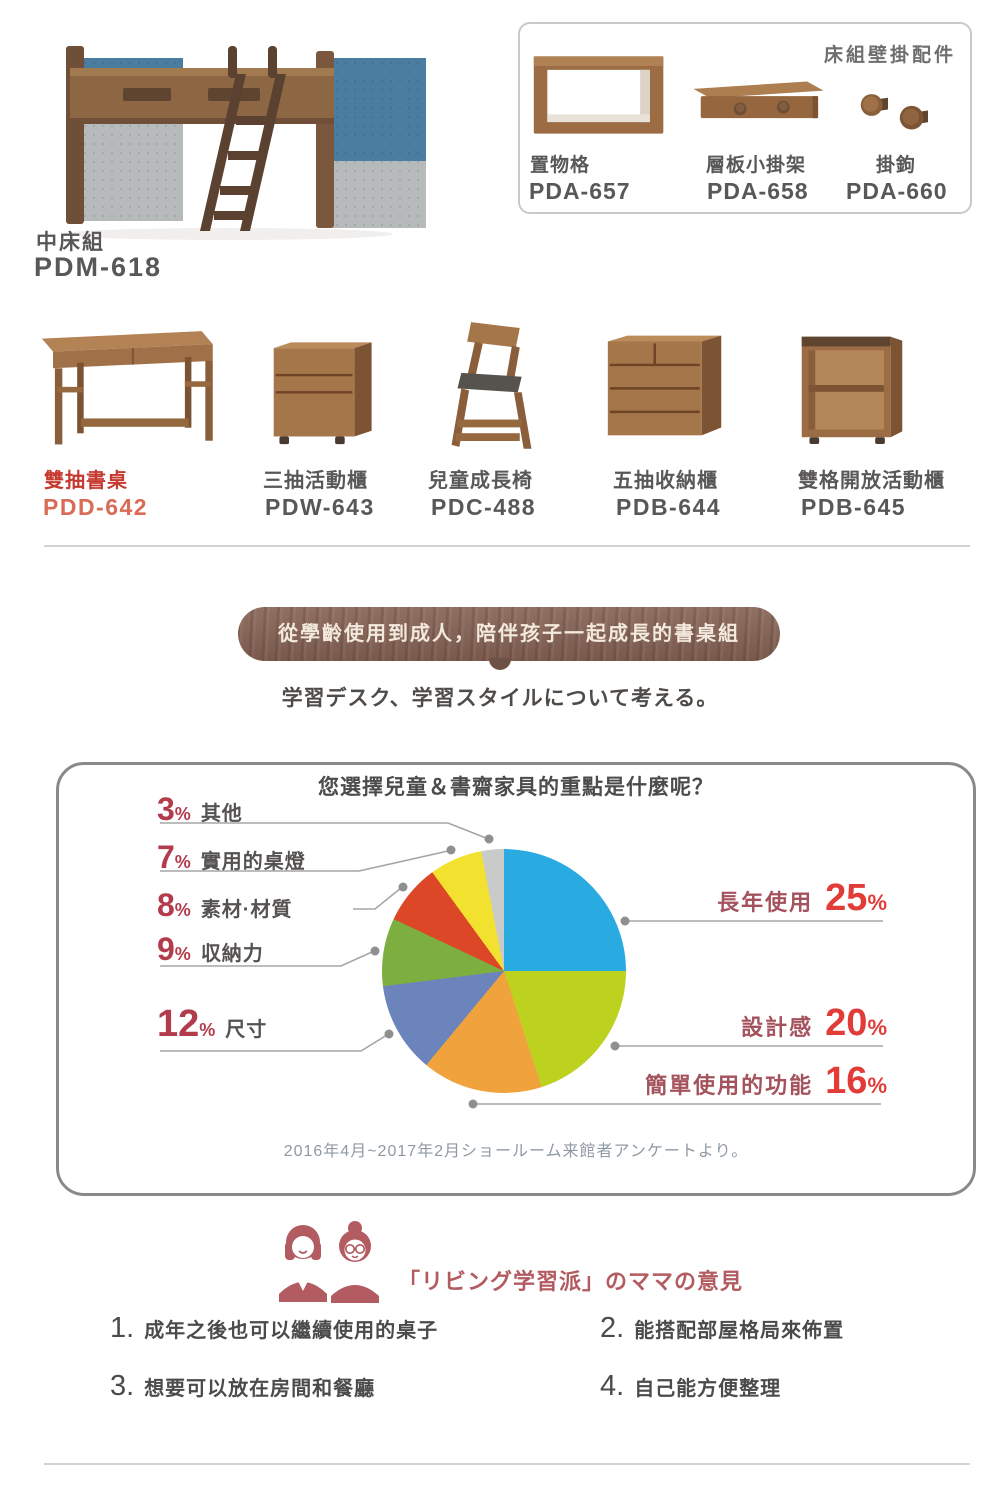 This screenshot has height=1492, width=1000. Describe the element at coordinates (504, 971) in the screenshot. I see `pie` at that location.